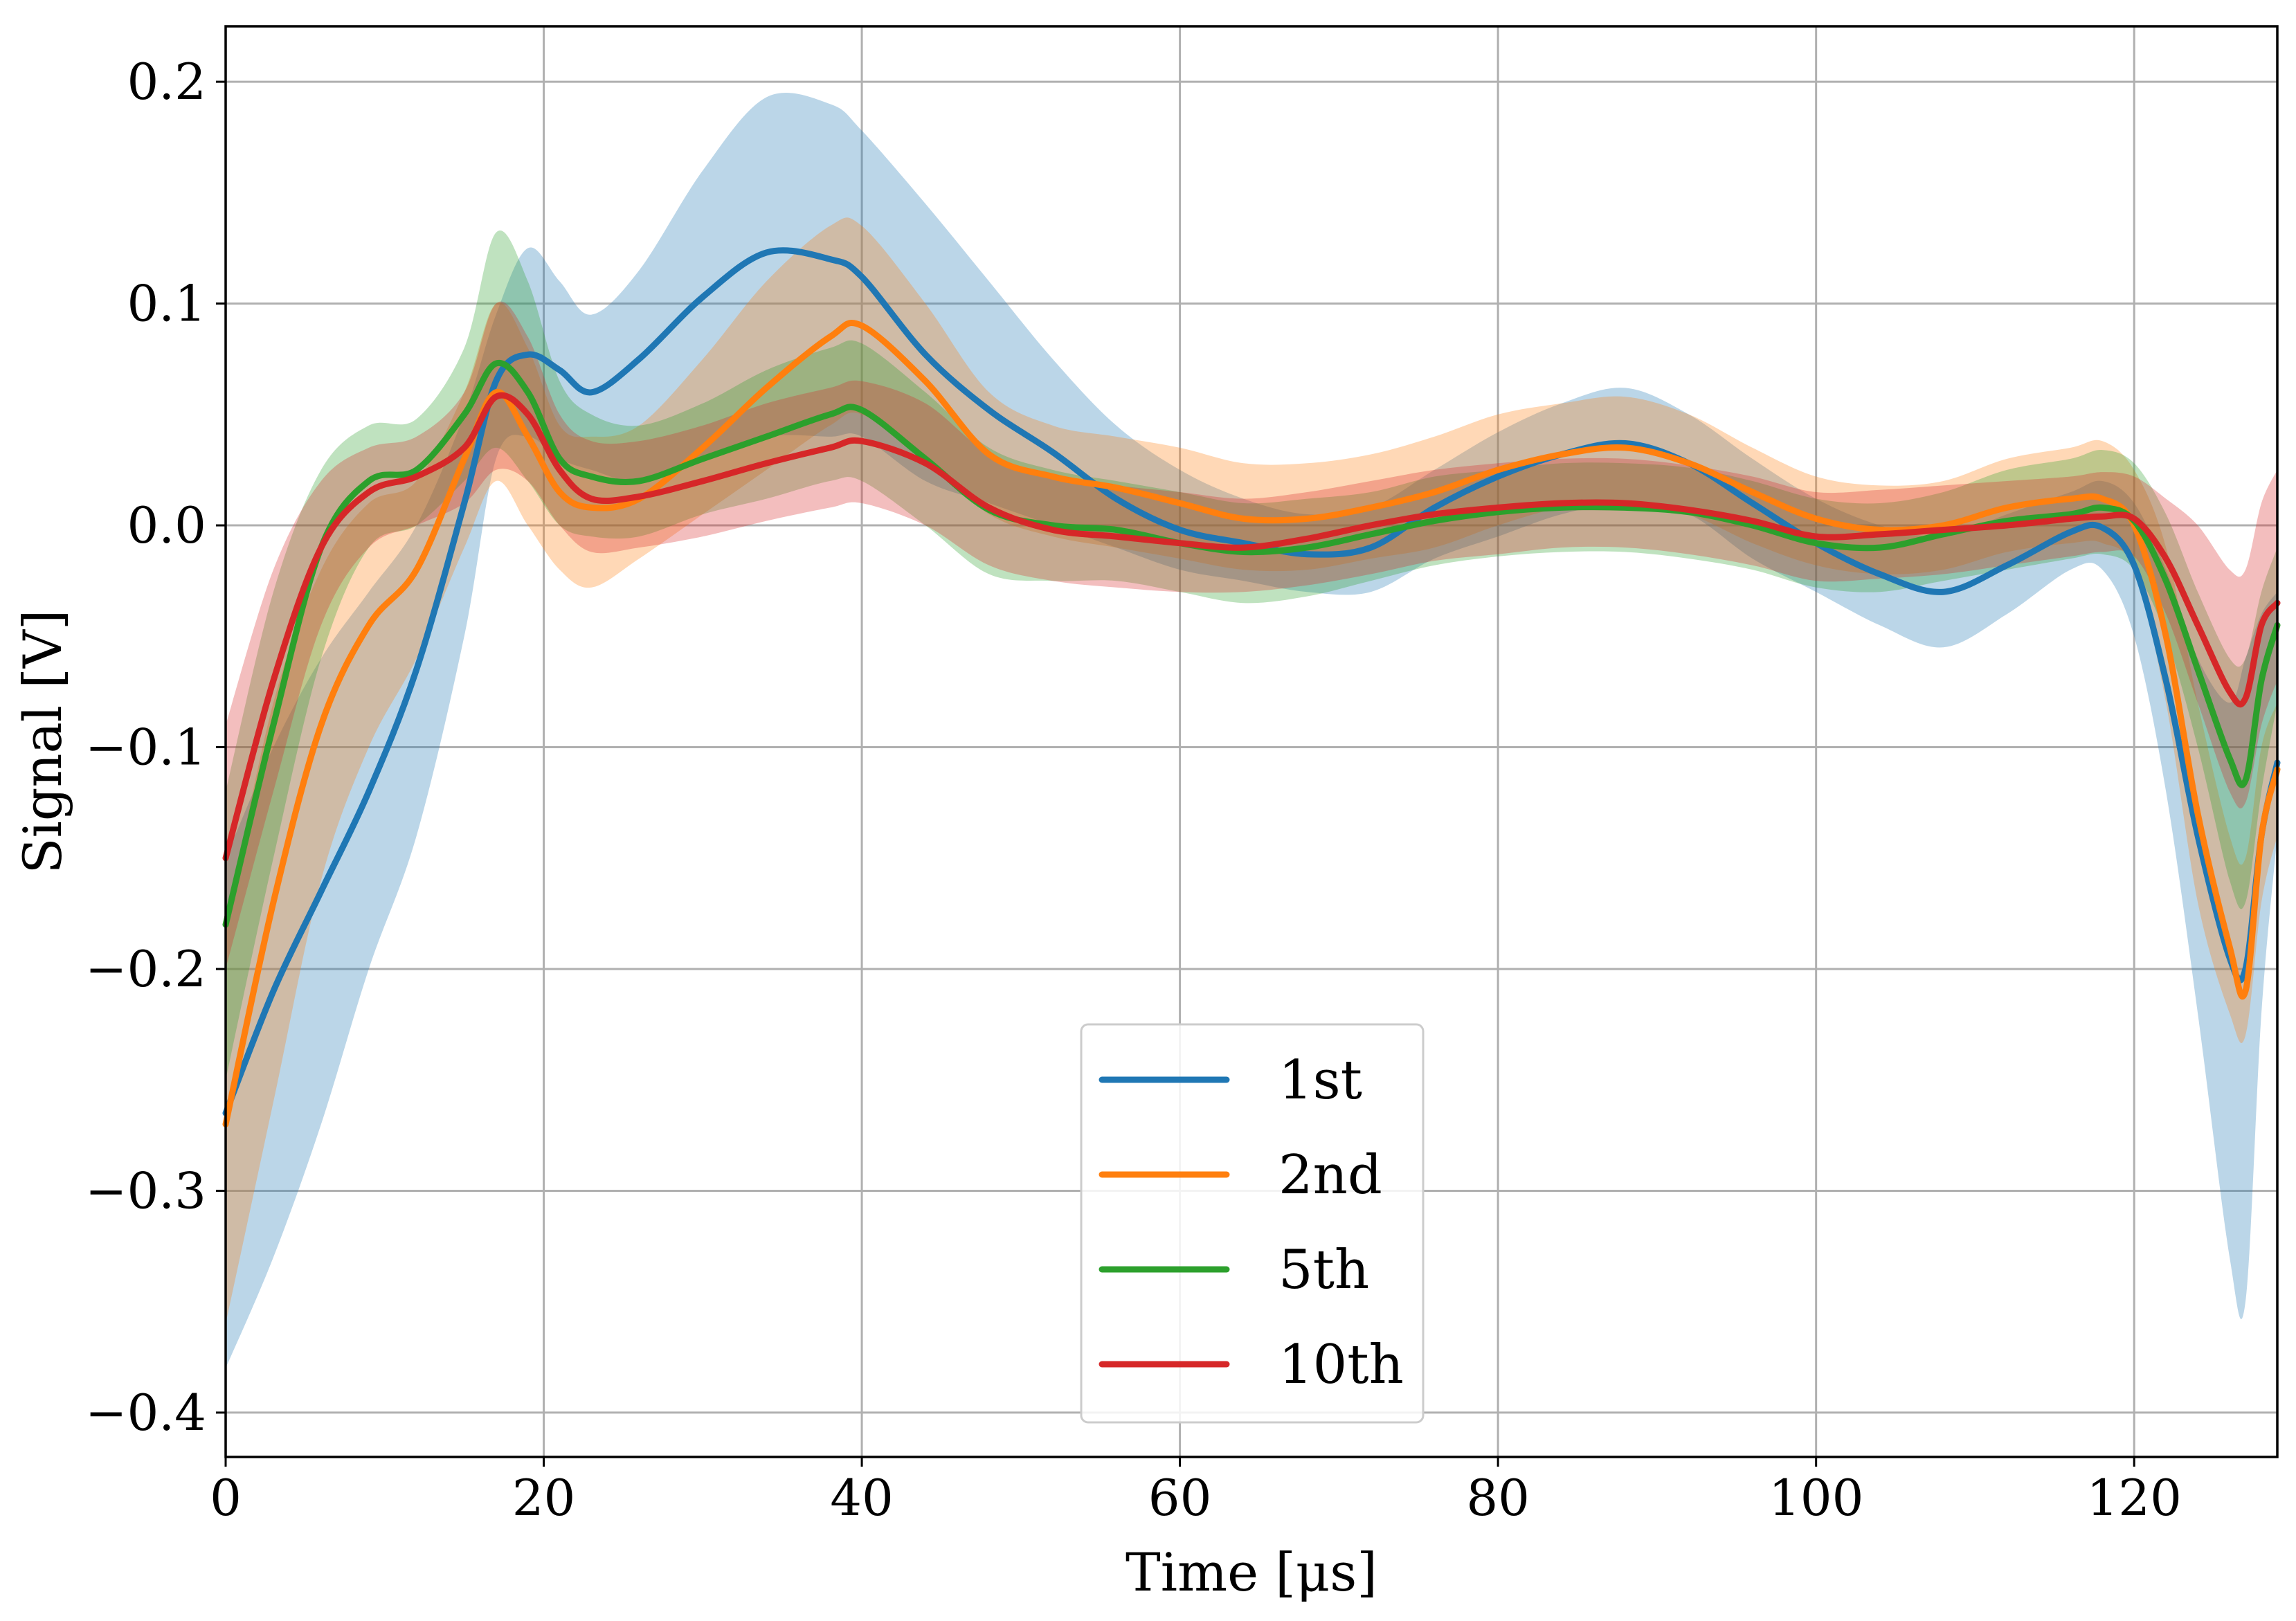 This screenshot has height=1621, width=2296. Describe the element at coordinates (145, 747) in the screenshot. I see `y-tick-label: −0.1` at that location.